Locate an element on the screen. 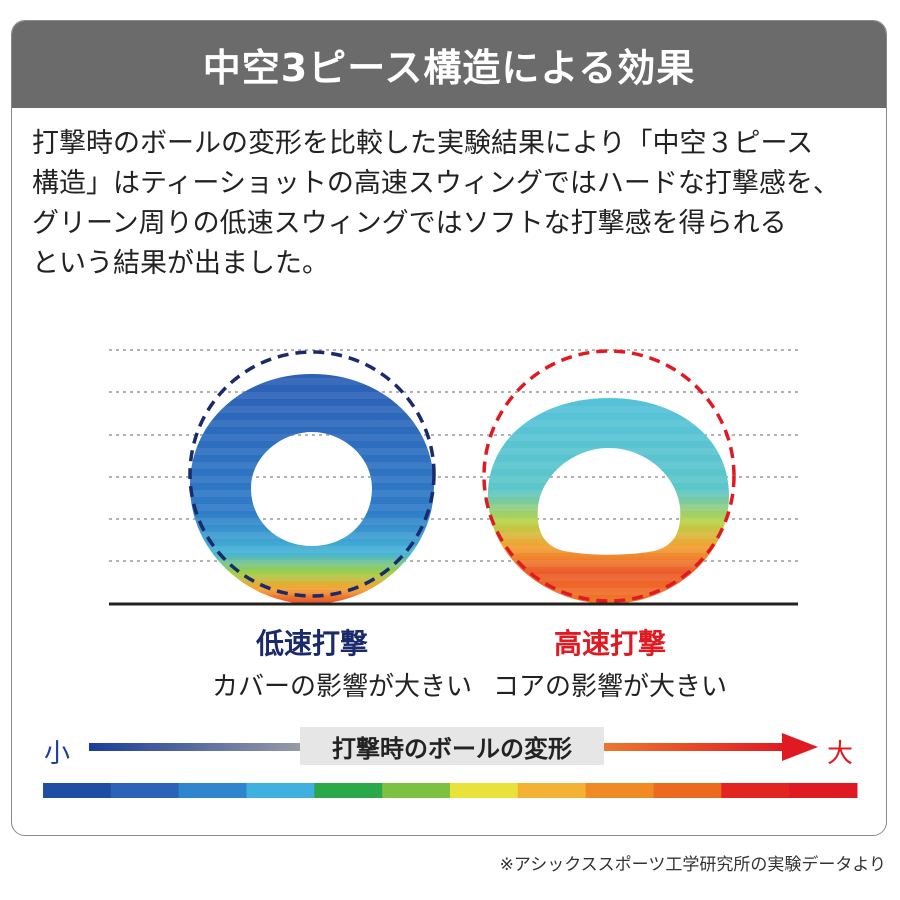 This screenshot has height=900, width=900. low-speed-subtitle: カバーの影響が大きい is located at coordinates (342, 687).